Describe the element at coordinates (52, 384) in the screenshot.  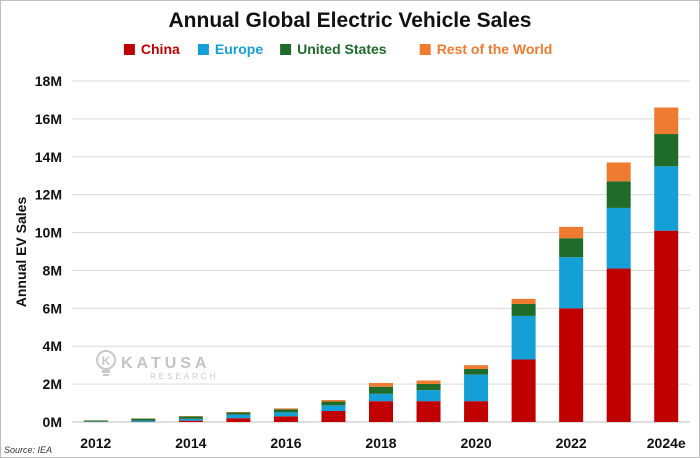
I see `y-tick-label: 2M` at that location.